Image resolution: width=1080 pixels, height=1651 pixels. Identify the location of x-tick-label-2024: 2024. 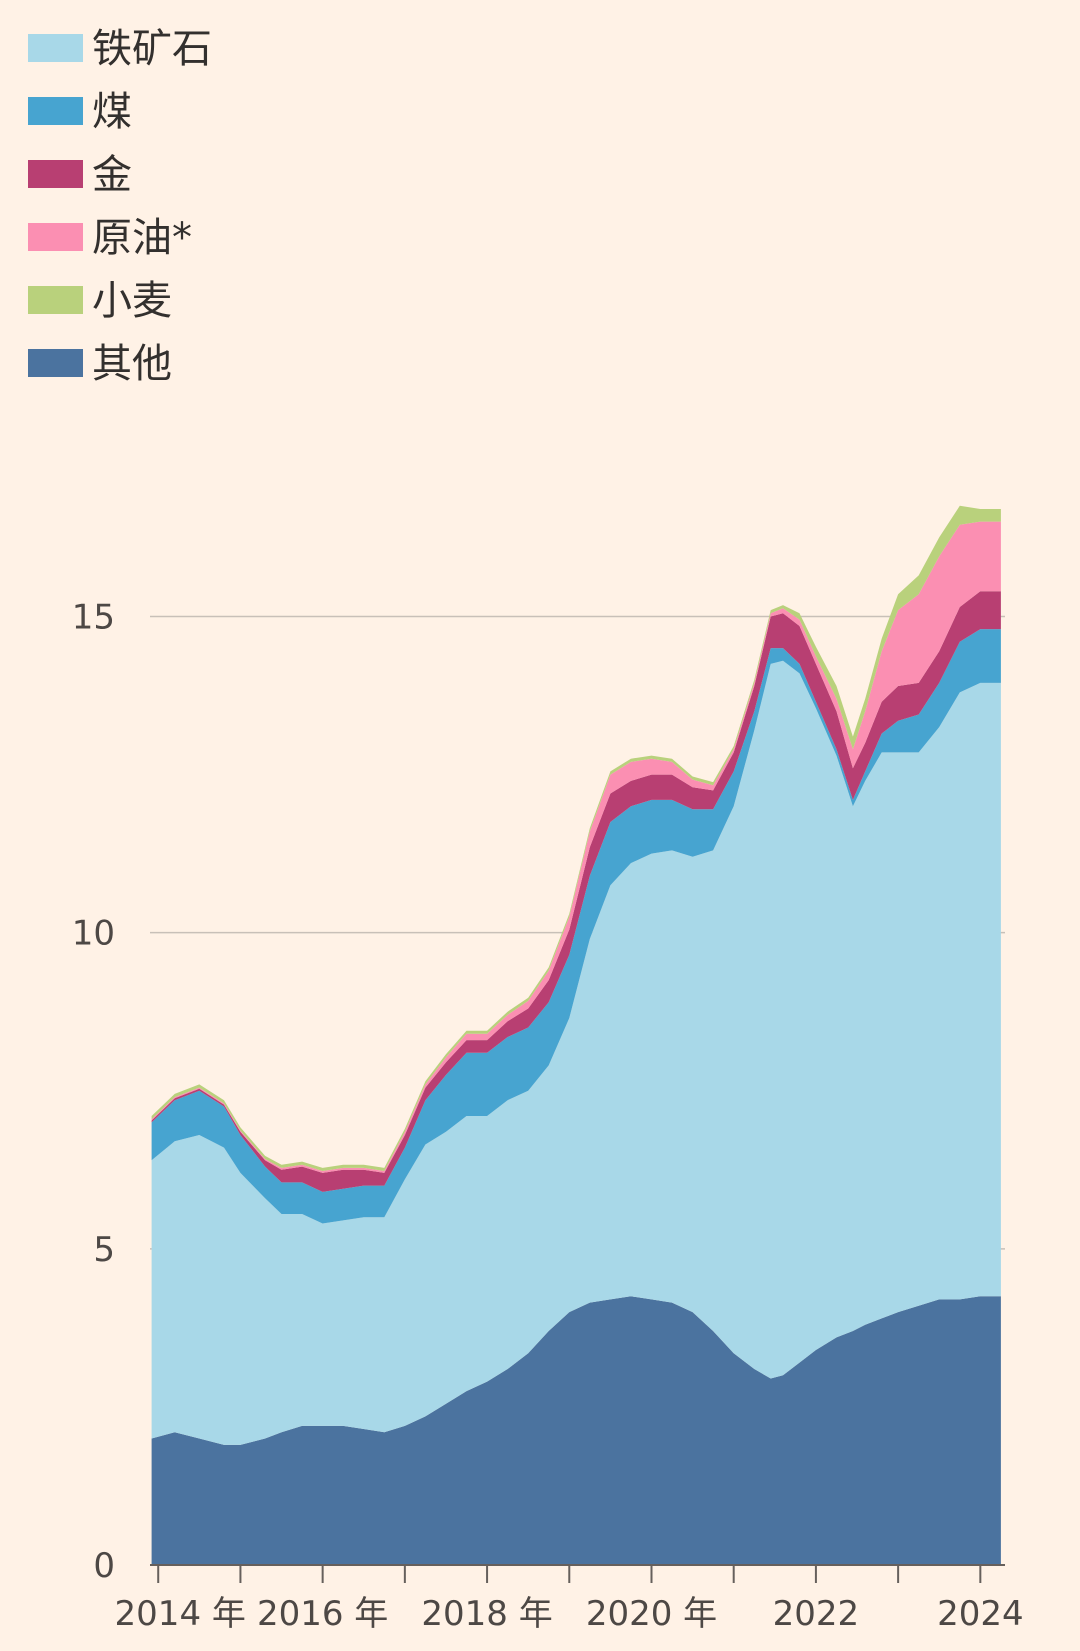
(980, 1614).